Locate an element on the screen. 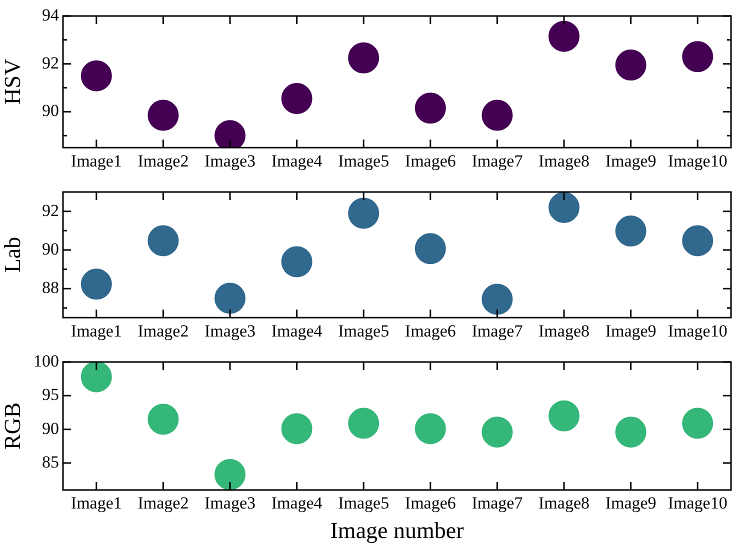  y-tick-label: 100 is located at coordinates (46, 360).